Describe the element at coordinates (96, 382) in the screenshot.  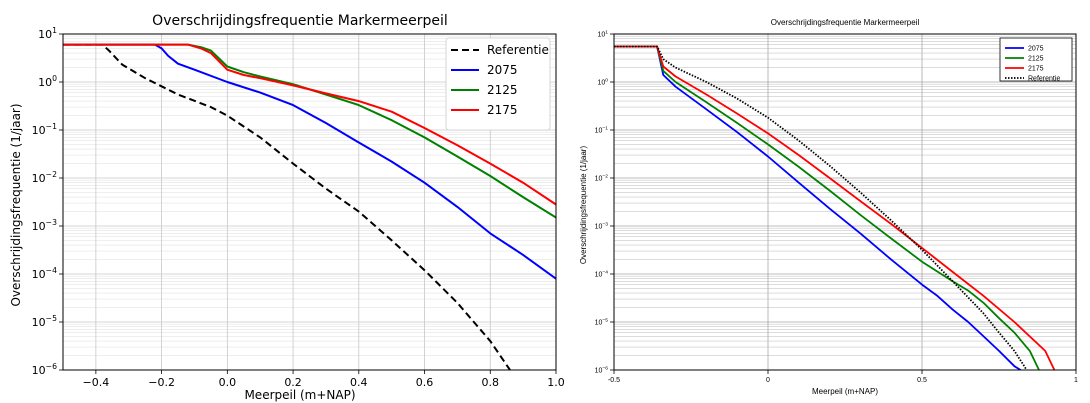
I see `x-tick-label: −0.4` at that location.